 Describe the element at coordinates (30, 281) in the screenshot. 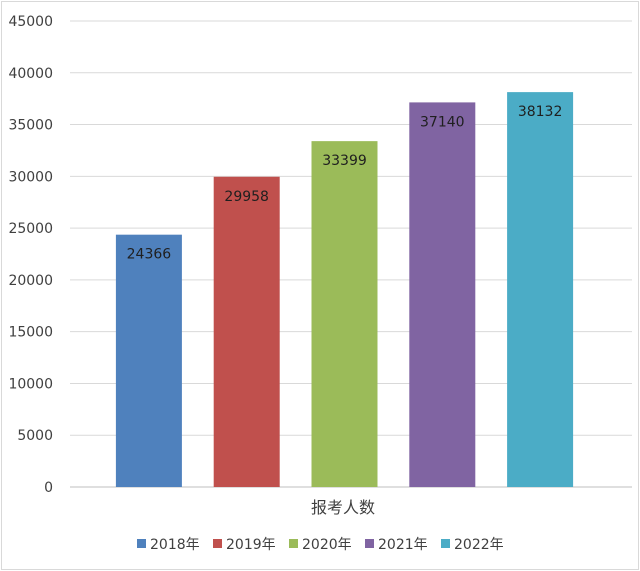

I see `y-tick-label: 20000` at that location.